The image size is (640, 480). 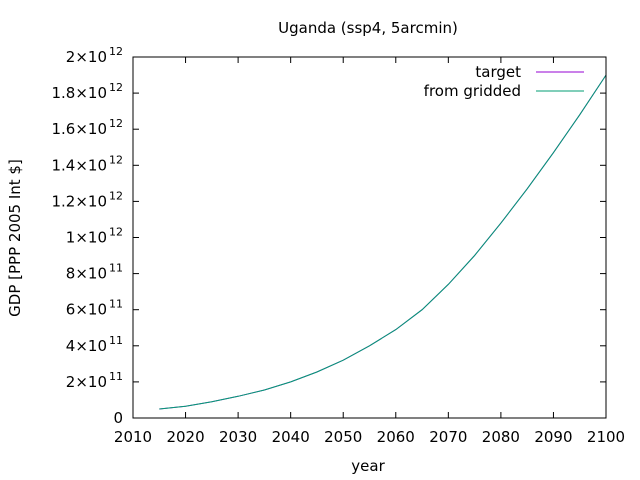 I want to click on y-tick-mantissa: 1.4×10, so click(x=79, y=165).